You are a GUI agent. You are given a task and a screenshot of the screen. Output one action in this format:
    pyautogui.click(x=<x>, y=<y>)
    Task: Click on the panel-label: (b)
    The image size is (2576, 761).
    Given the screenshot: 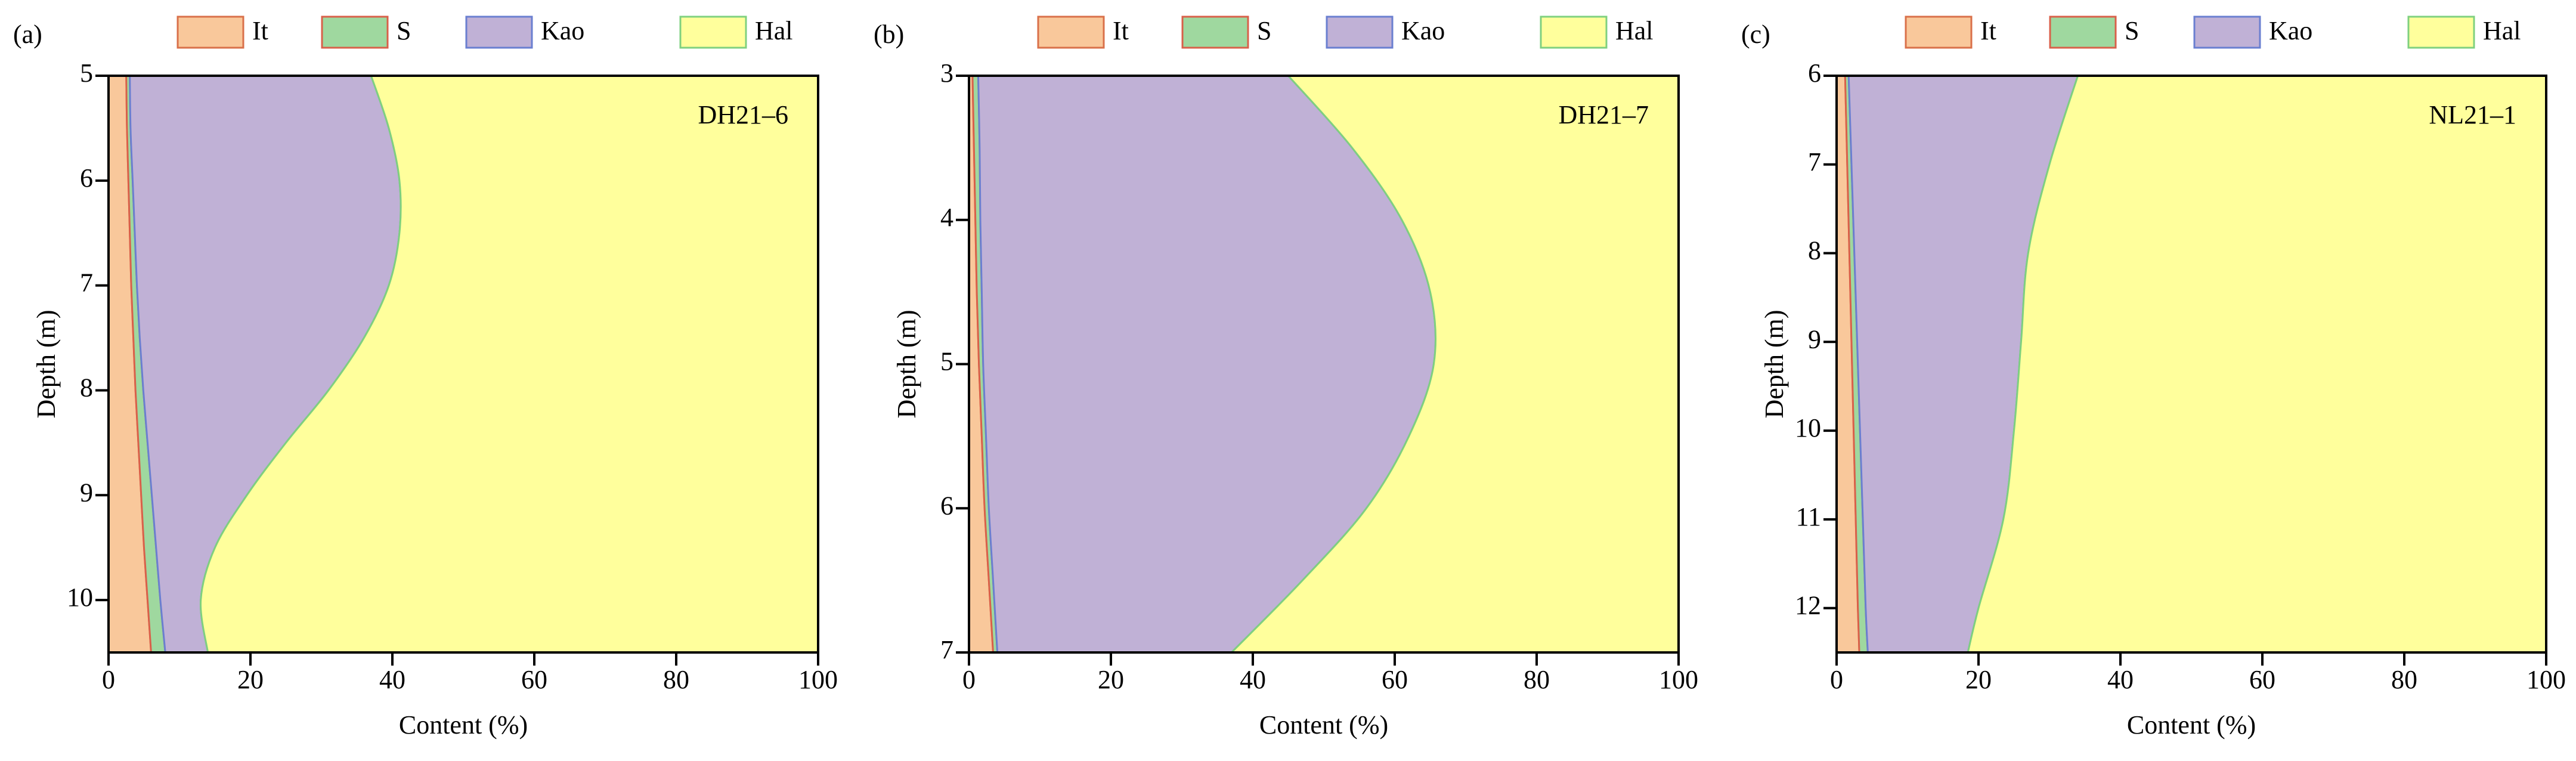 What is the action you would take?
    pyautogui.click(x=889, y=34)
    